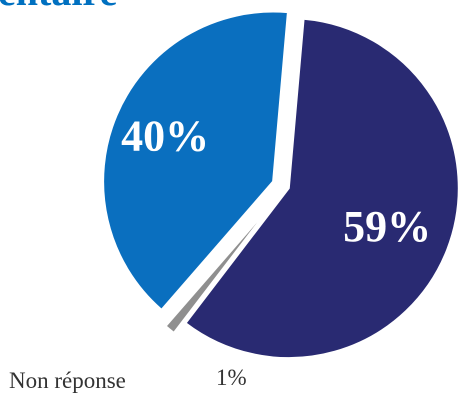 This screenshot has height=400, width=461. Describe the element at coordinates (58, 6) in the screenshot. I see `chart-title-fragment: entaire` at that location.